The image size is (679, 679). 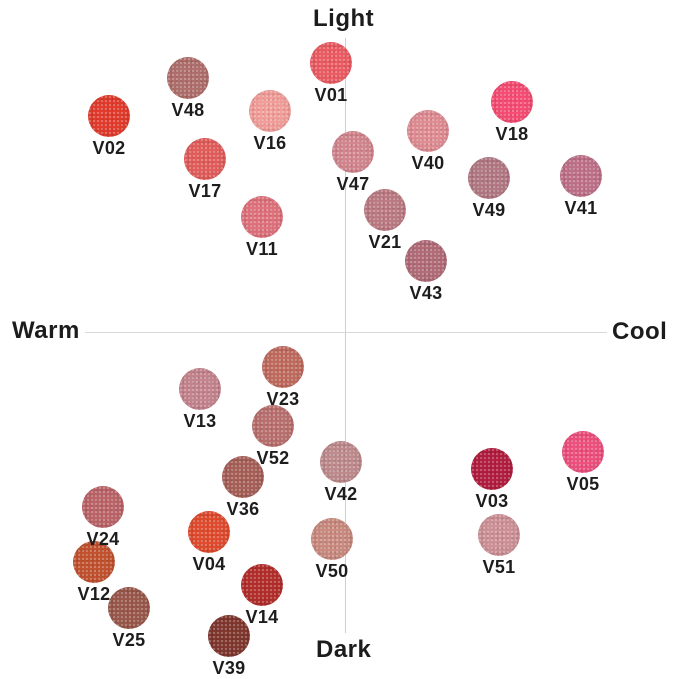 What do you see at coordinates (188, 110) in the screenshot?
I see `shade-label-v48: V48` at bounding box center [188, 110].